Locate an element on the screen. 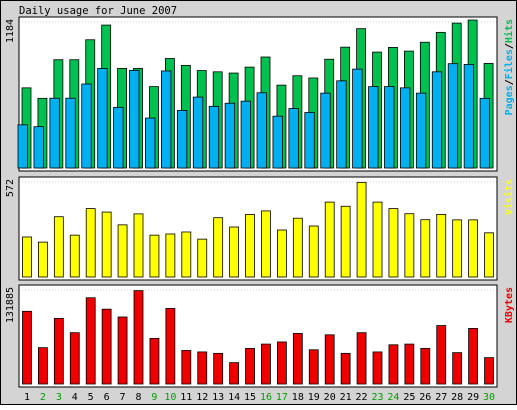 The height and width of the screenshot is (410, 517). x-tick-label: 5 is located at coordinates (91, 397).